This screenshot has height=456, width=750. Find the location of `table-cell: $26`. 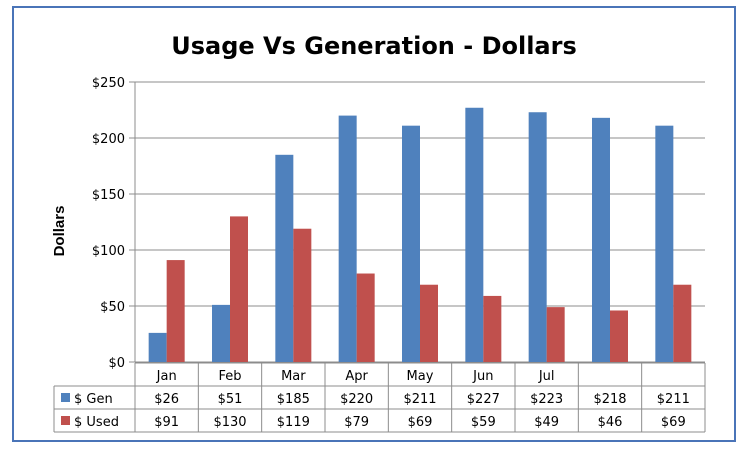

table-cell: $26 is located at coordinates (166, 399).